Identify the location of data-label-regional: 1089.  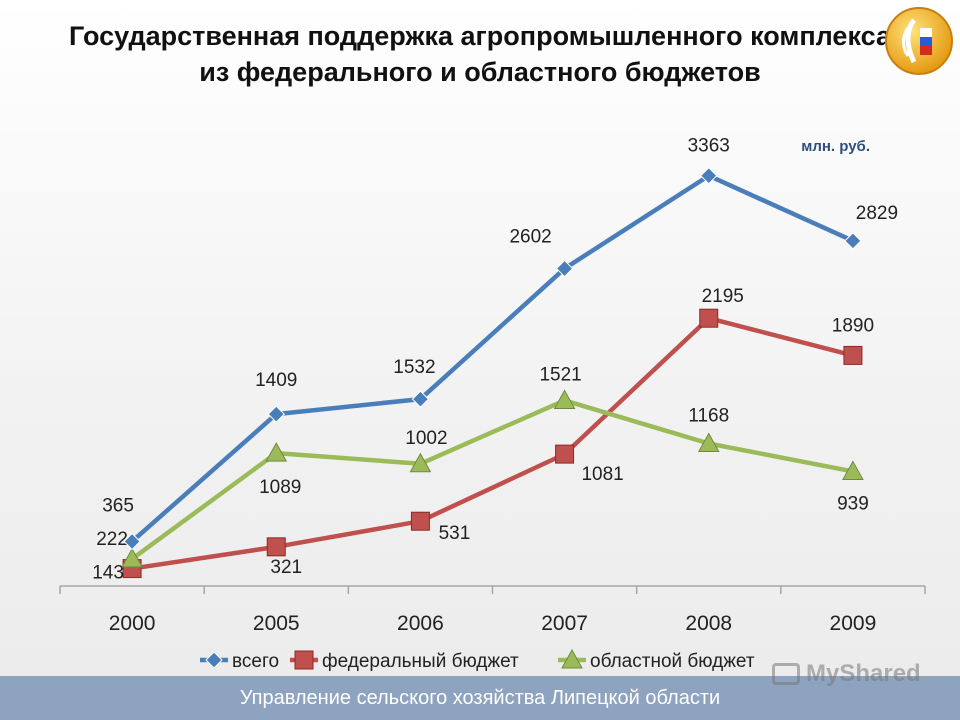
(280, 487).